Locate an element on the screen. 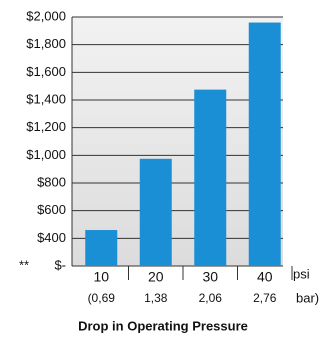 The height and width of the screenshot is (342, 326). y-tick-label: $400 is located at coordinates (51, 237).